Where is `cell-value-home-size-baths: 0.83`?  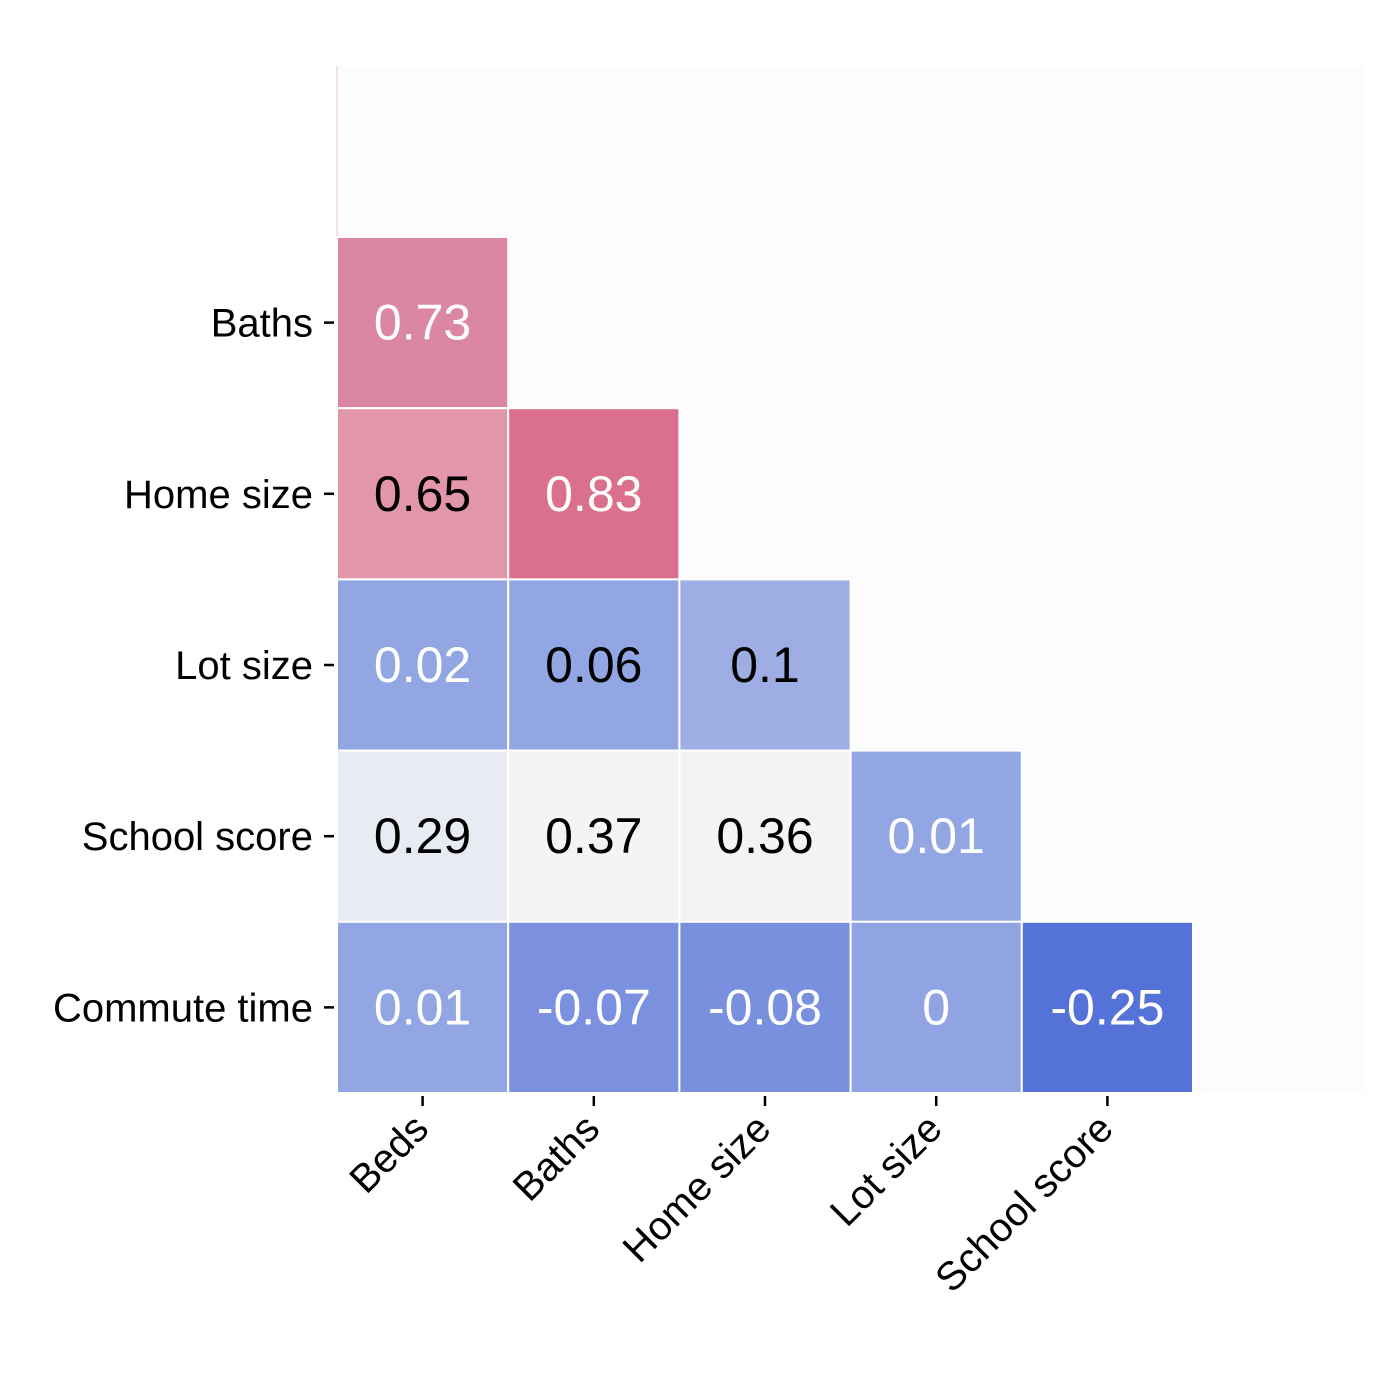 cell-value-home-size-baths: 0.83 is located at coordinates (593, 494).